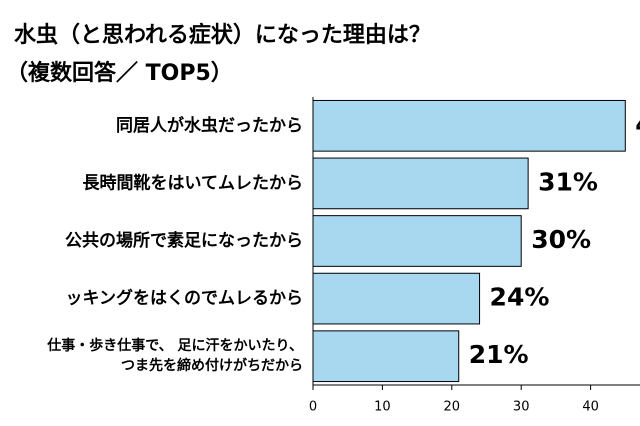 The height and width of the screenshot is (426, 640). I want to click on y-tick-label: つま先を締め付けがちだから, so click(212, 365).